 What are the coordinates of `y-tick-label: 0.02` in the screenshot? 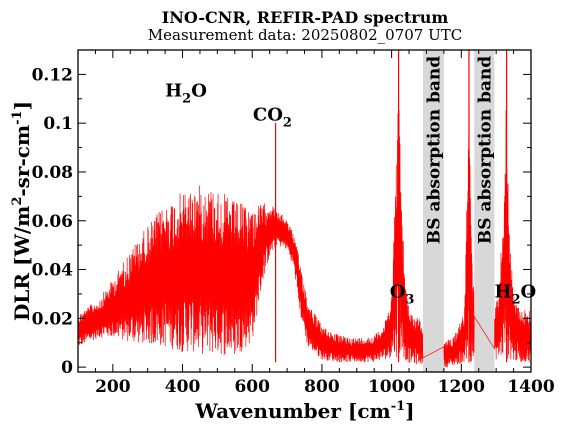 It's located at (52, 319).